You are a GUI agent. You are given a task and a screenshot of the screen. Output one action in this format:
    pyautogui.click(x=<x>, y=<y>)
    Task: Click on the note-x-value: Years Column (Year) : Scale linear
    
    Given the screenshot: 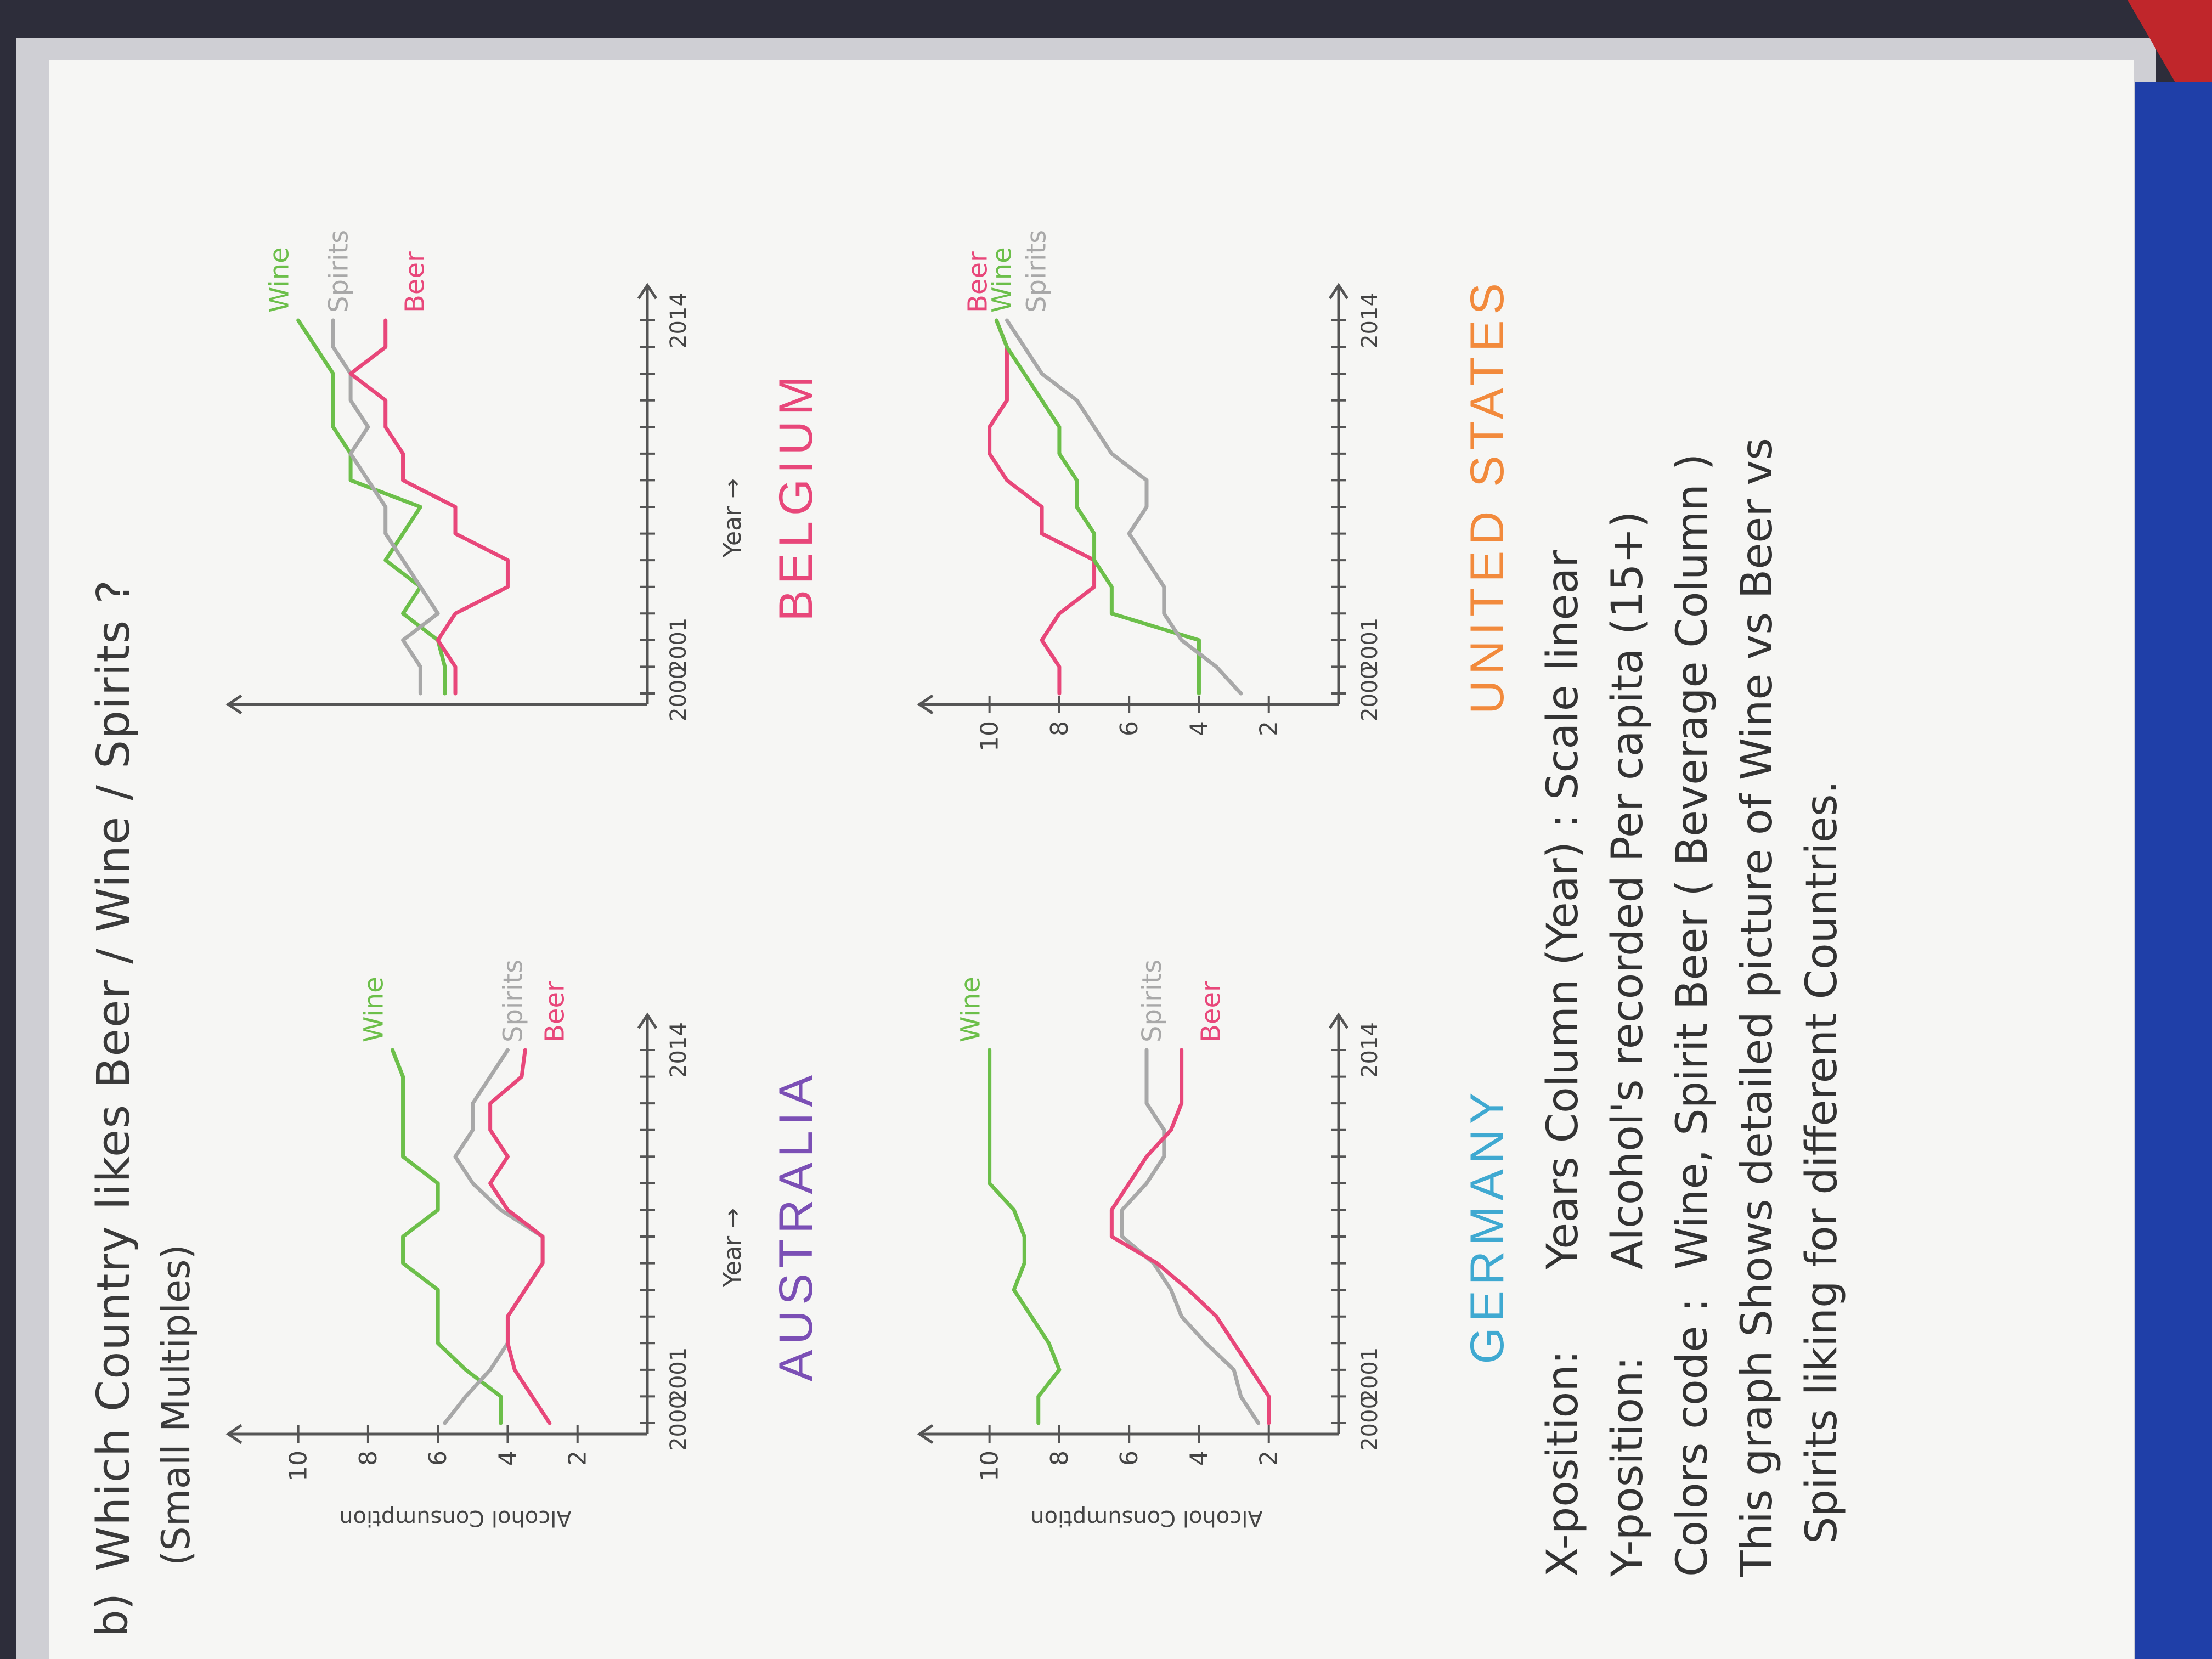 What is the action you would take?
    pyautogui.click(x=1563, y=909)
    